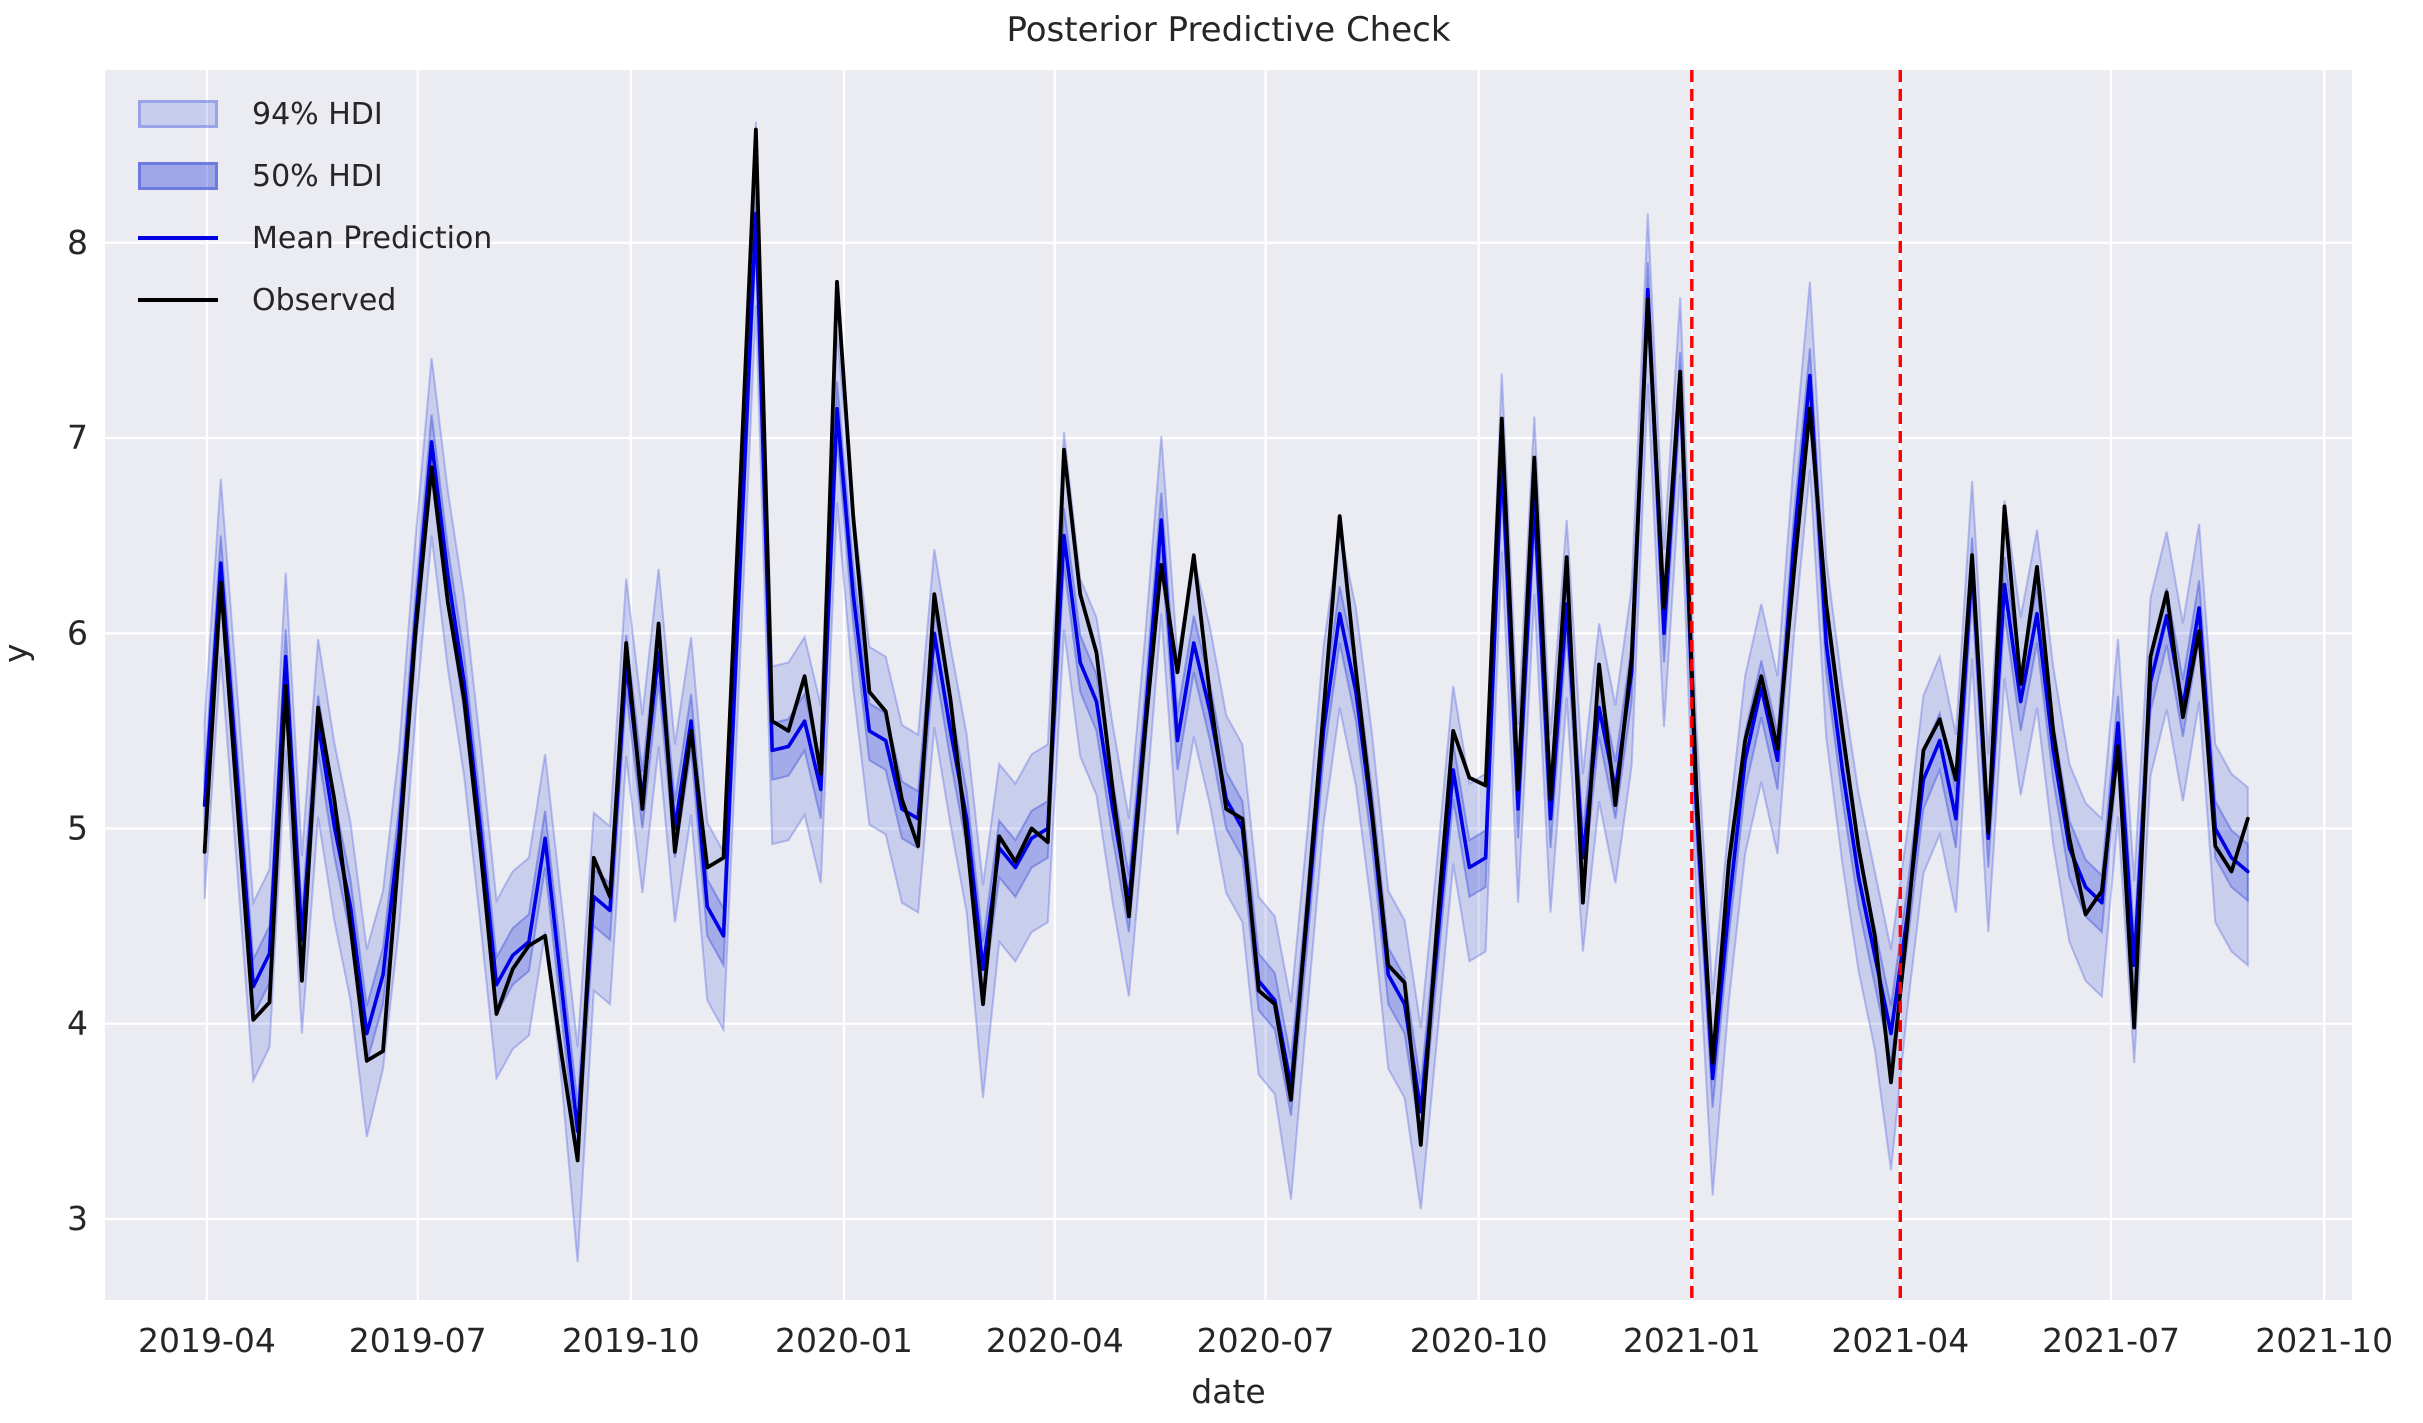  Describe the element at coordinates (324, 300) in the screenshot. I see `legend-label-observed: Observed` at that location.